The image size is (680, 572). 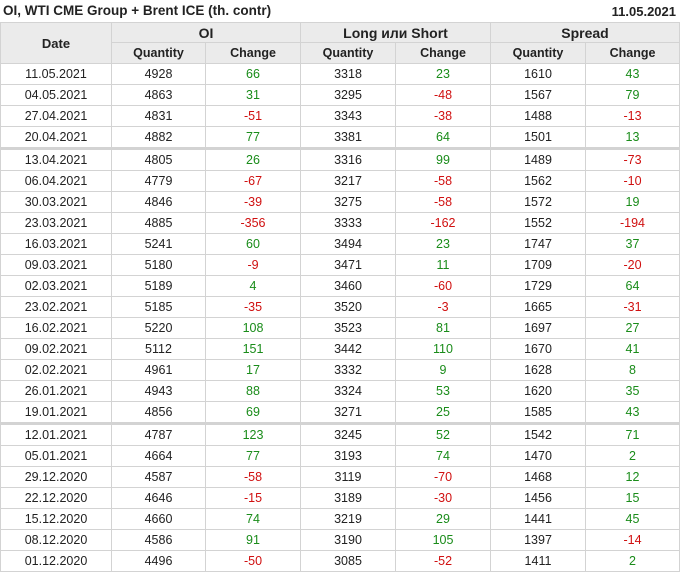 What do you see at coordinates (443, 307) in the screenshot?
I see `cell-ls-change: -3` at bounding box center [443, 307].